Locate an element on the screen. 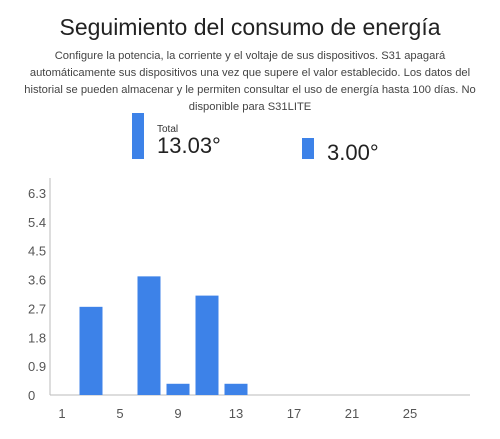 The image size is (500, 439). legend-total-swatch is located at coordinates (138, 136).